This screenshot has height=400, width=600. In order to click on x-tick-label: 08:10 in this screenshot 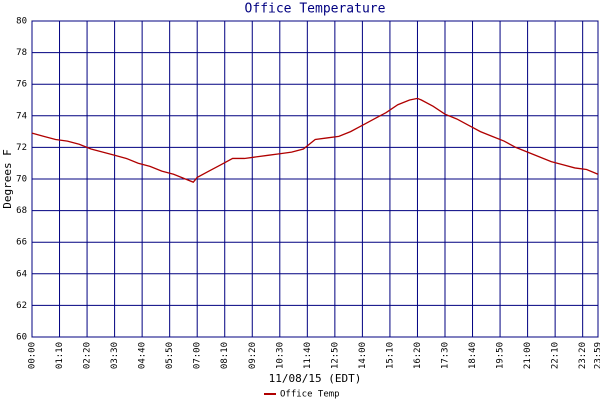, I will do `click(225, 355)`.